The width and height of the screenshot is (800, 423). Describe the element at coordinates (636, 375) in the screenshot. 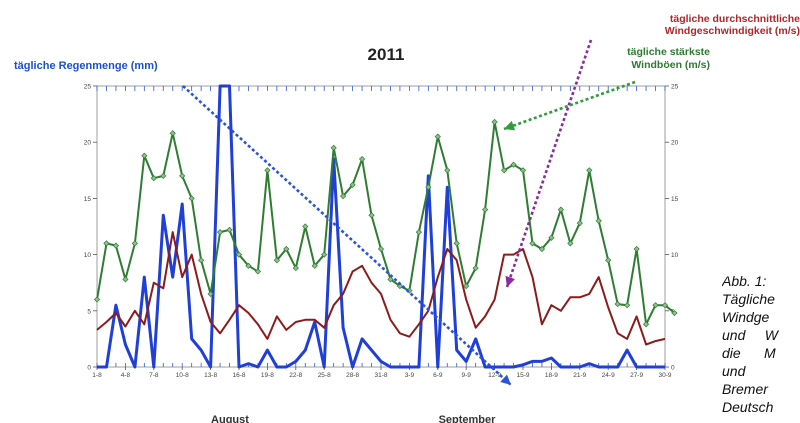

I see `x-tick-label: 27-9` at that location.